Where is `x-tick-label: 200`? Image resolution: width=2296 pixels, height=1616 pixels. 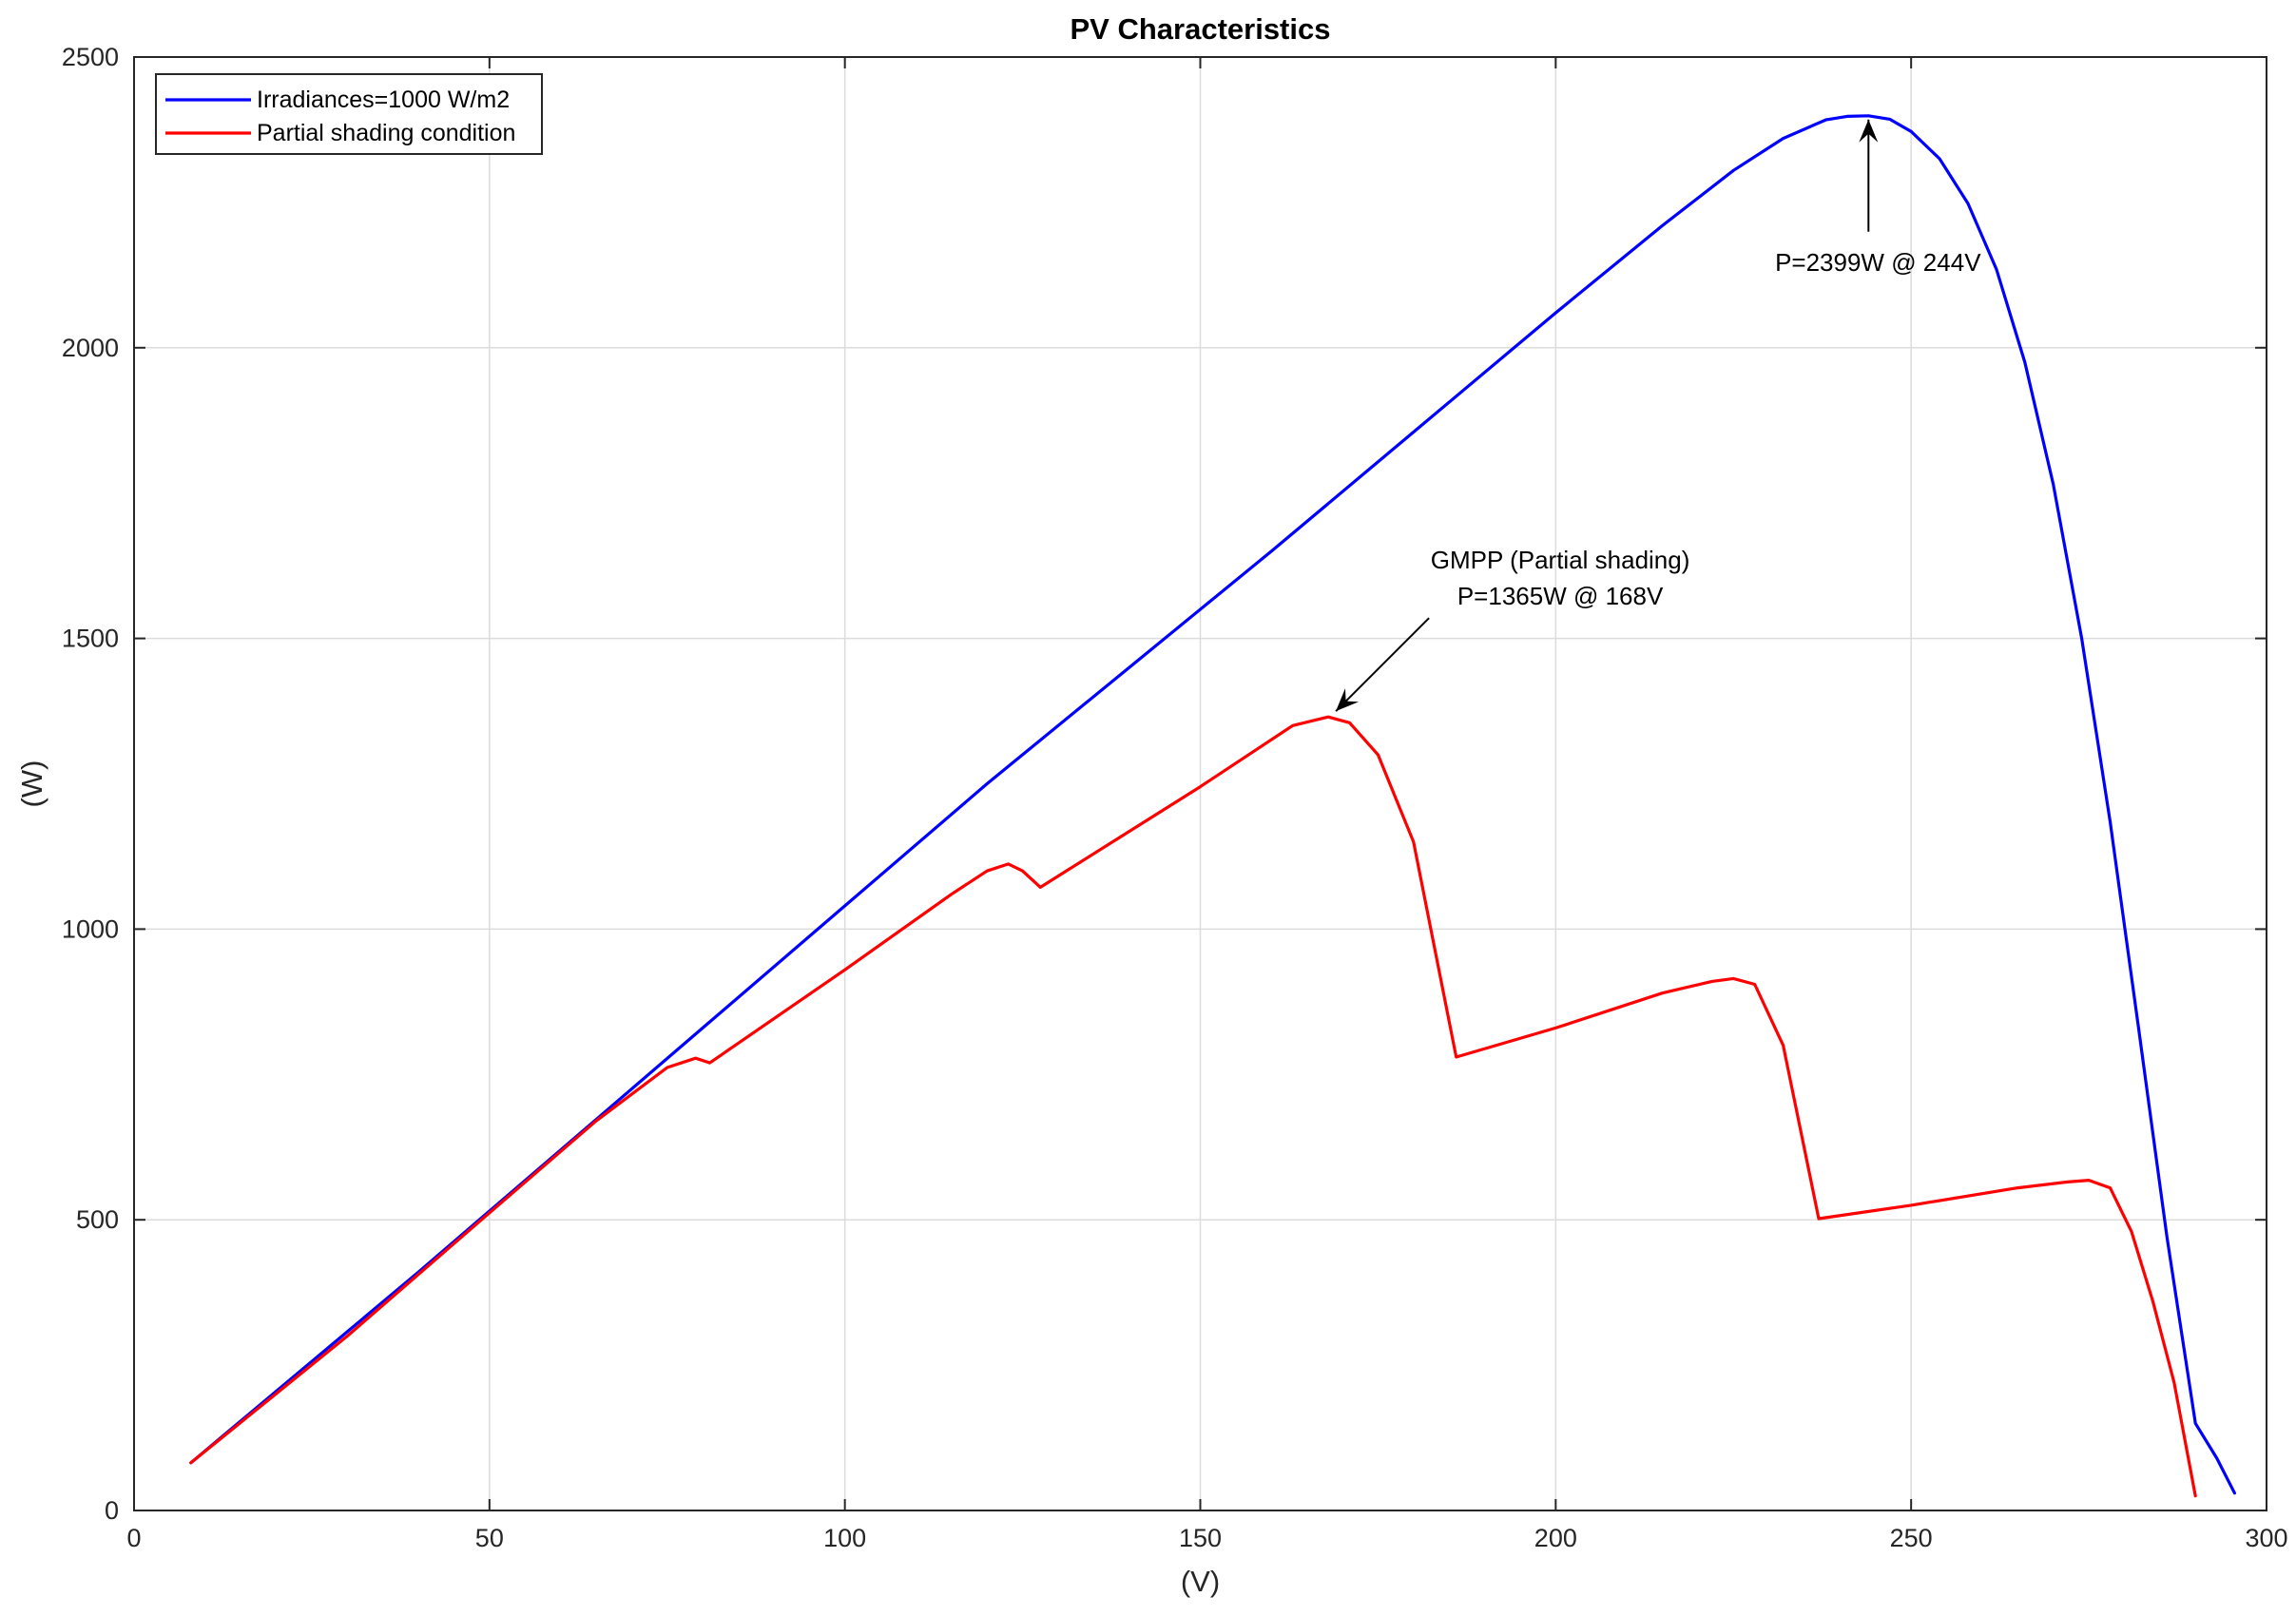 x-tick-label: 200 is located at coordinates (1555, 1538).